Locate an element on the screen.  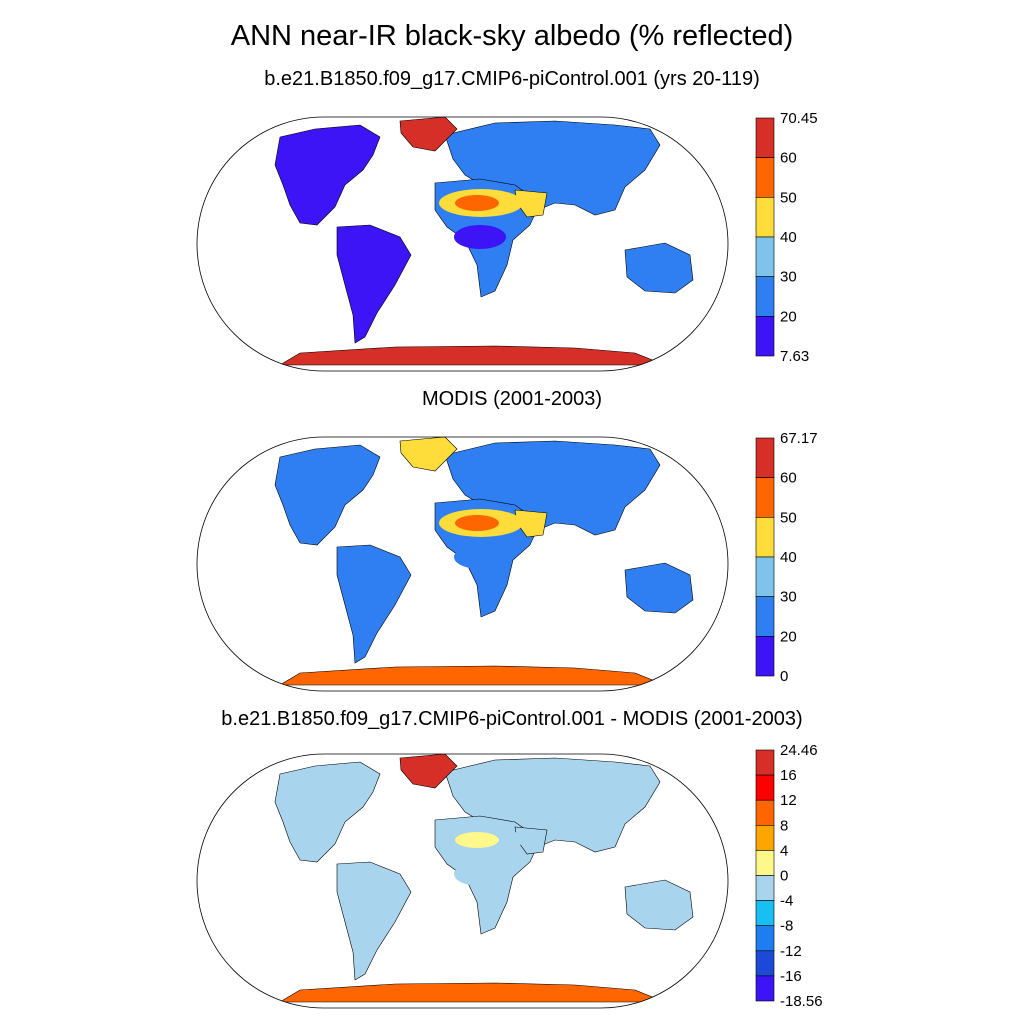
colorbar-tick-label: 16 is located at coordinates (788, 775).